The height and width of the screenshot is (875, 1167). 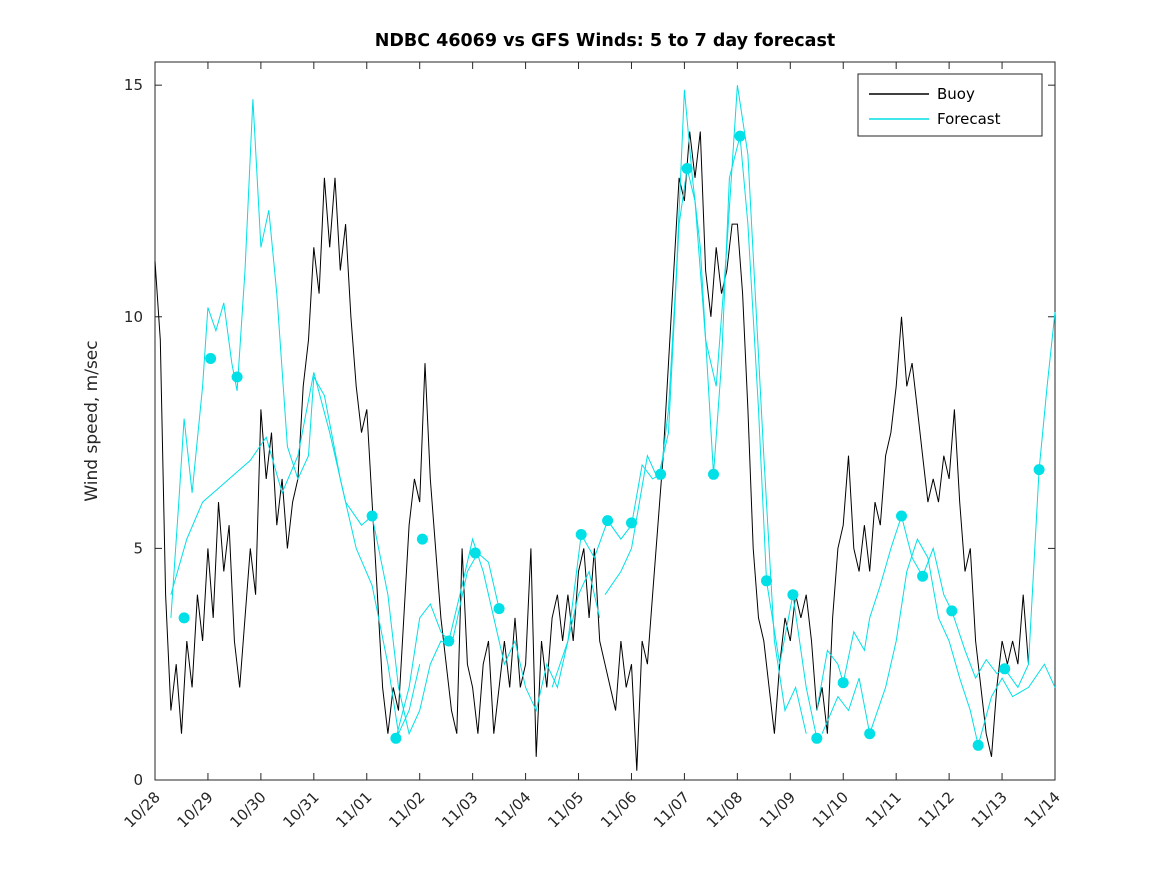 I want to click on legend: Buoy Forecast, so click(x=950, y=105).